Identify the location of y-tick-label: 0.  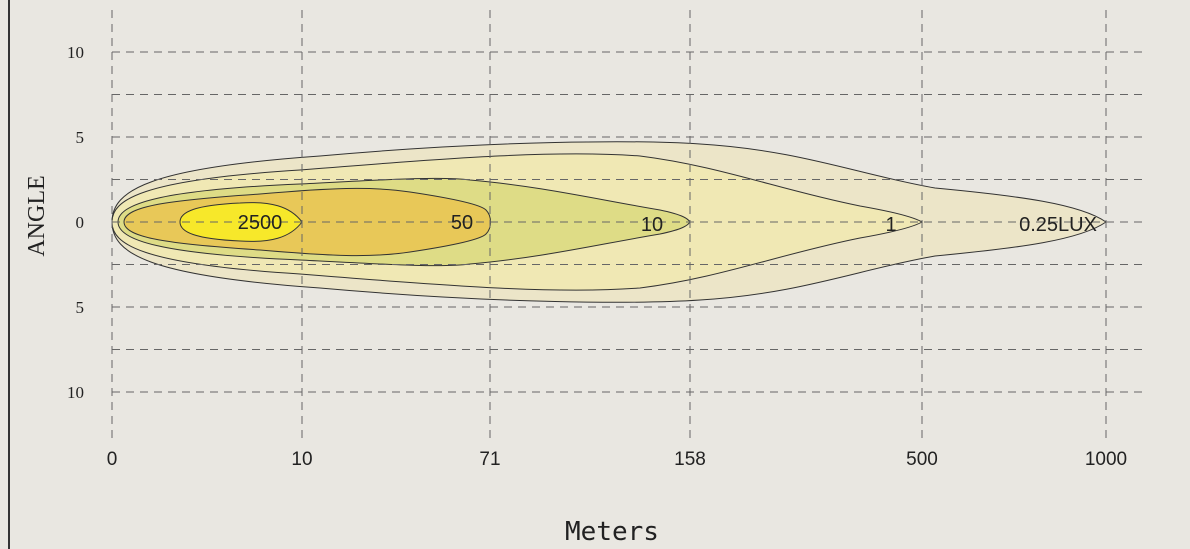
(80, 222).